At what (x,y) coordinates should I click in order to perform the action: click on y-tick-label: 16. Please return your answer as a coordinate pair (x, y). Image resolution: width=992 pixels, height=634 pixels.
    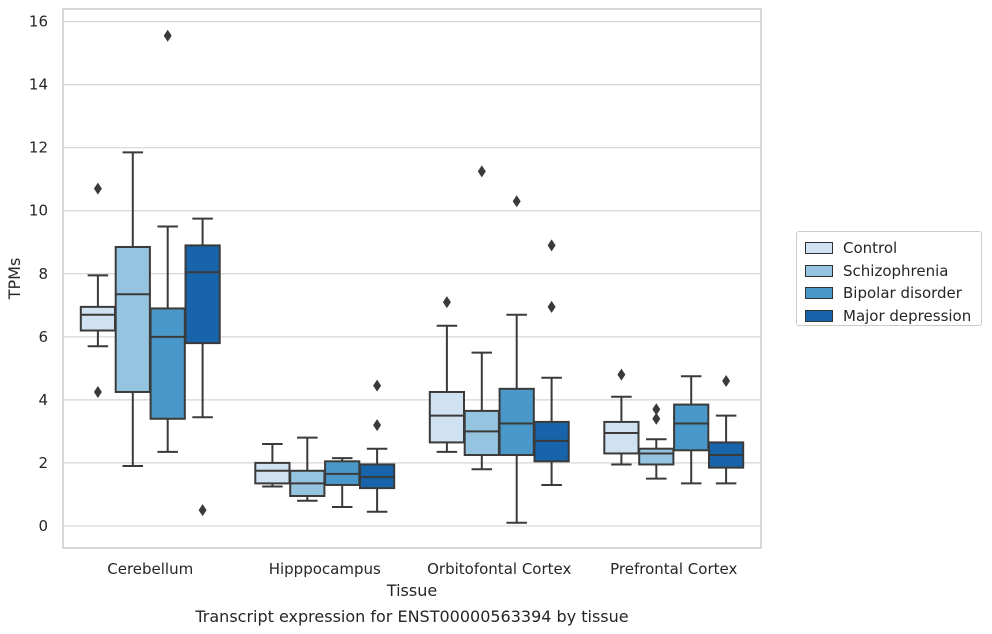
    Looking at the image, I should click on (38, 22).